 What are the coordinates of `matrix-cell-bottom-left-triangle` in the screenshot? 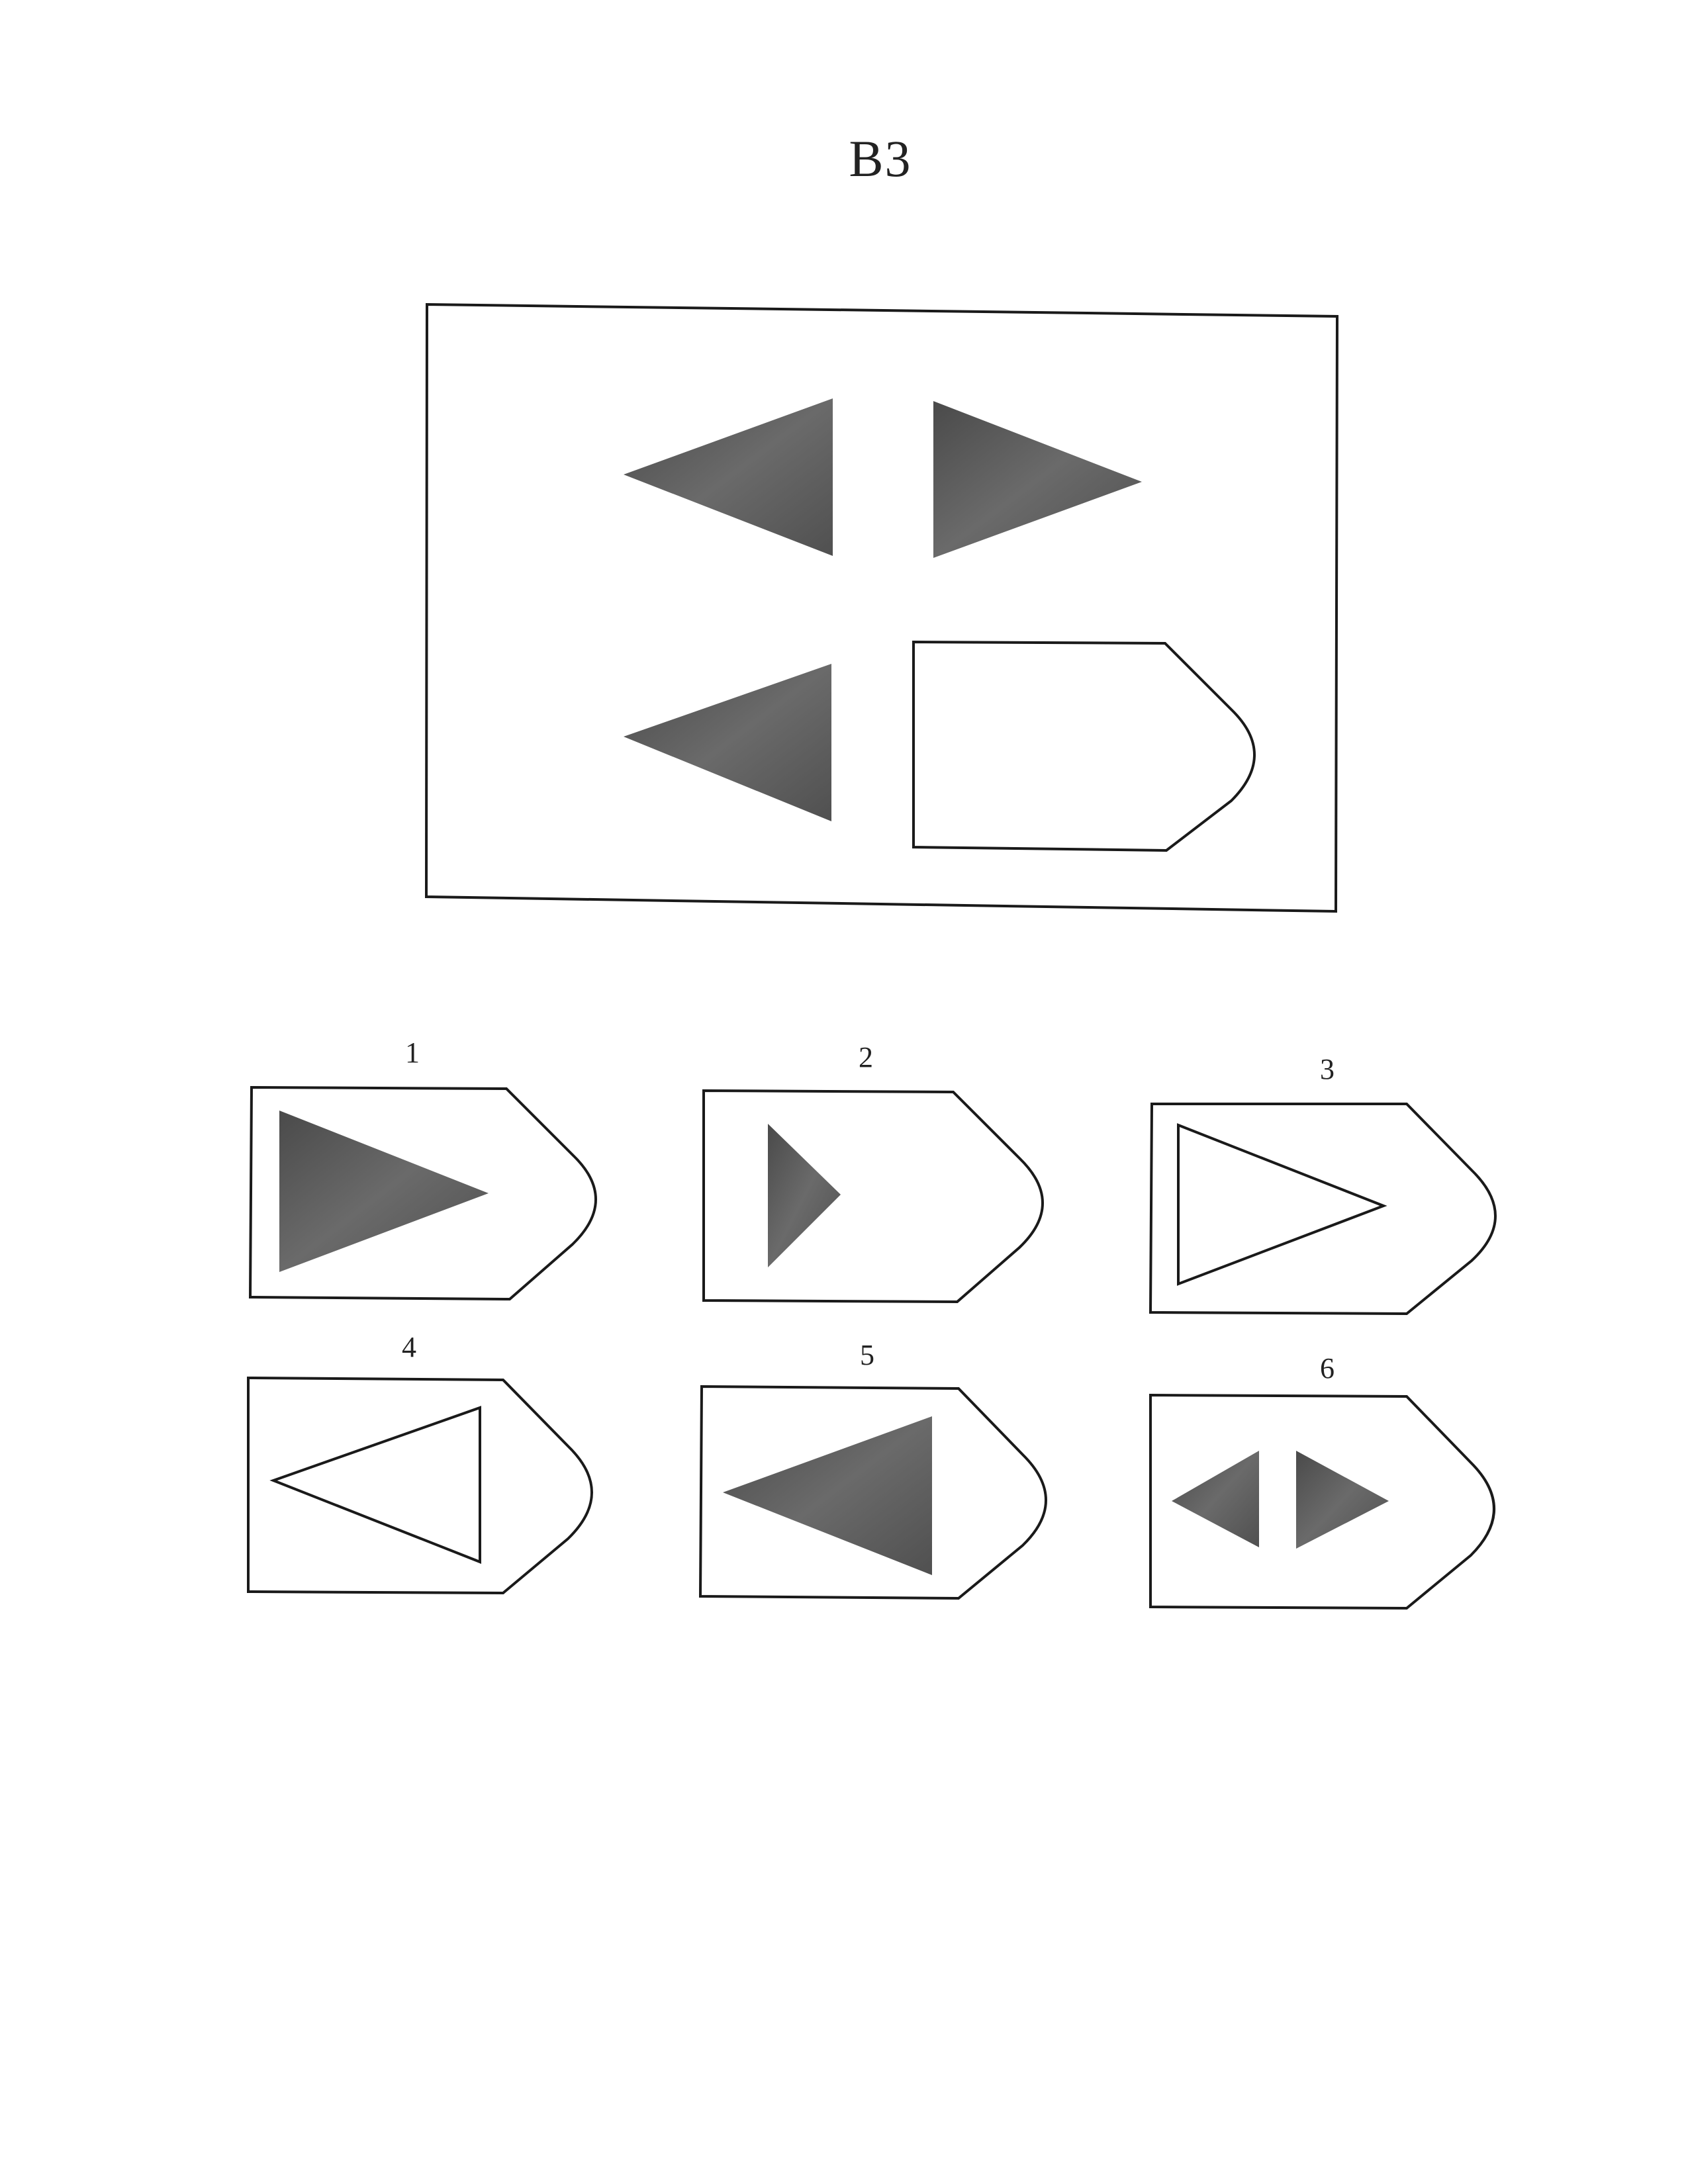 It's located at (727, 742).